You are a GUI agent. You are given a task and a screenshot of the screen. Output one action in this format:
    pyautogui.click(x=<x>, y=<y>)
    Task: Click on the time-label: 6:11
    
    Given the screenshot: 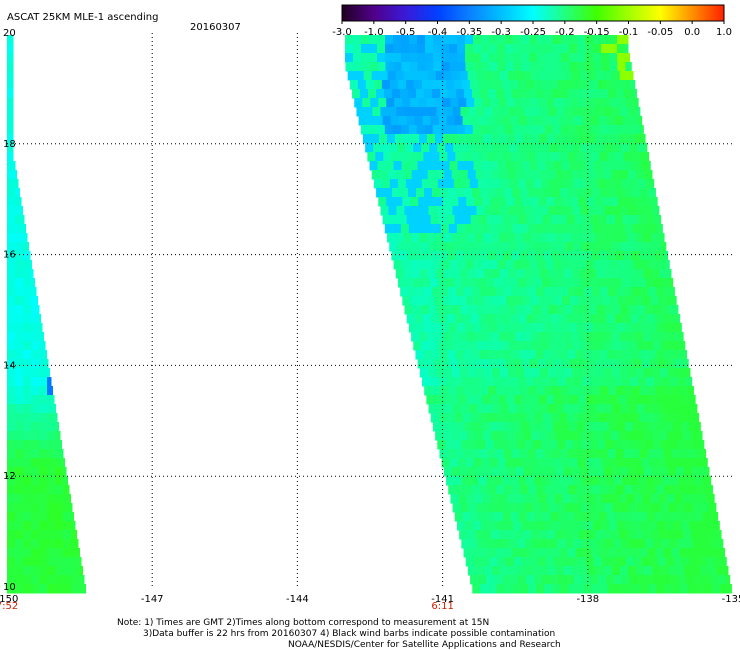 What is the action you would take?
    pyautogui.click(x=442, y=606)
    